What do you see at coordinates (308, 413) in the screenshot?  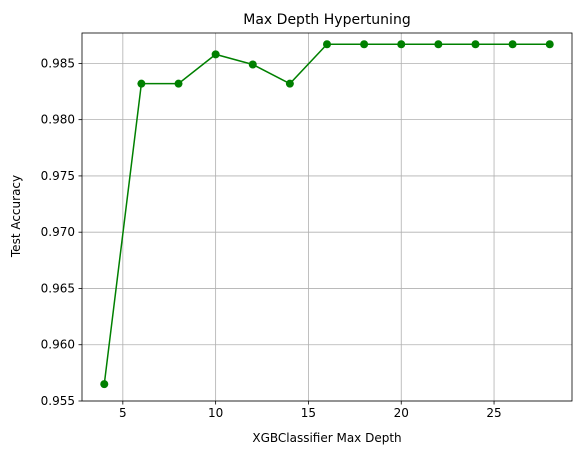 I see `x-tick-label: 15` at bounding box center [308, 413].